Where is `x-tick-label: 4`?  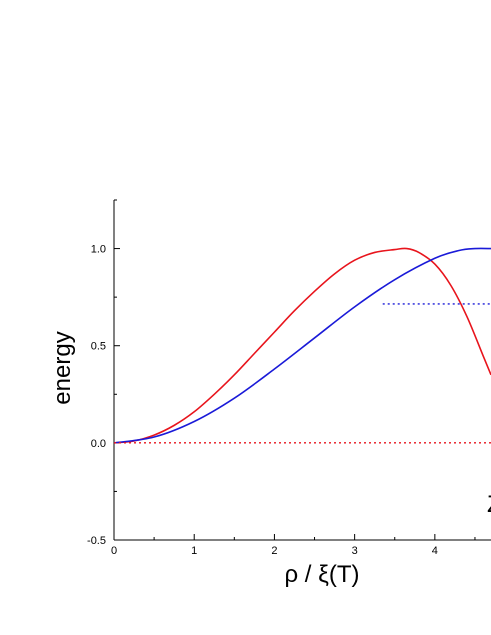
x-tick-label: 4 is located at coordinates (435, 551).